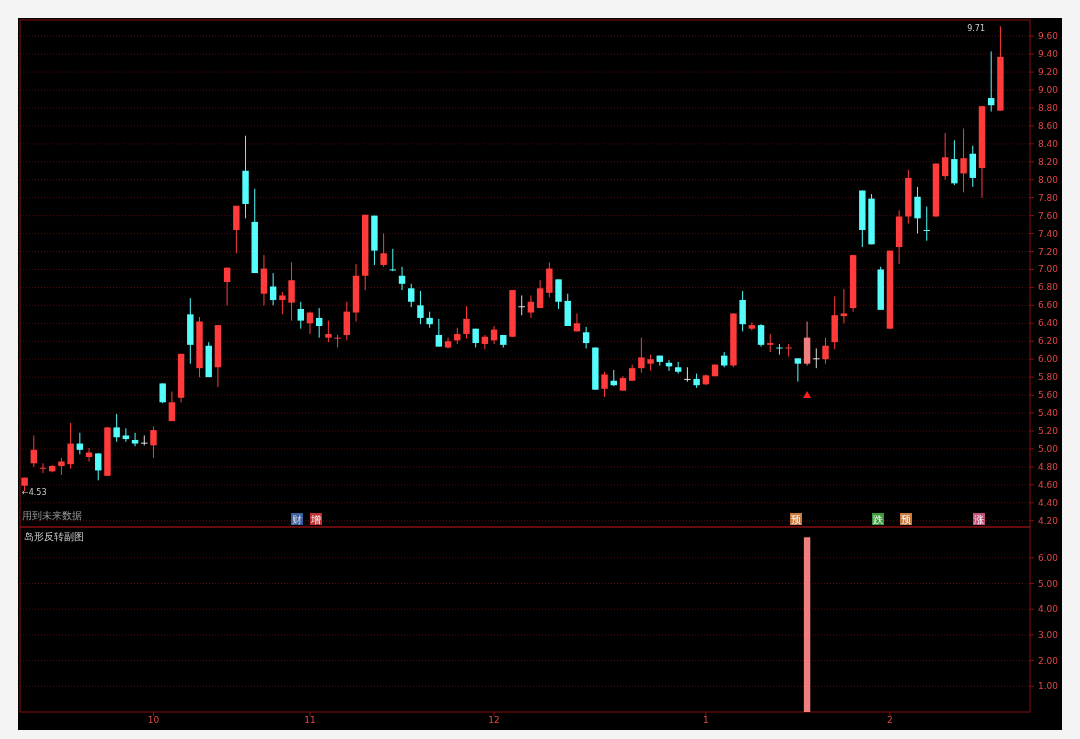 The height and width of the screenshot is (739, 1080). What do you see at coordinates (1048, 341) in the screenshot?
I see `y-tick-label: 6.20` at bounding box center [1048, 341].